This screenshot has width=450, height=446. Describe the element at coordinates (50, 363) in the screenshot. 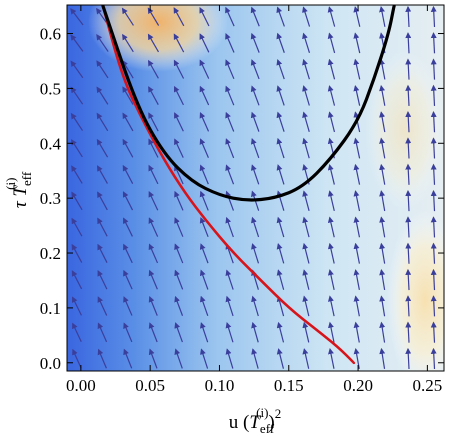

I see `y-tick-label: 0.0` at that location.